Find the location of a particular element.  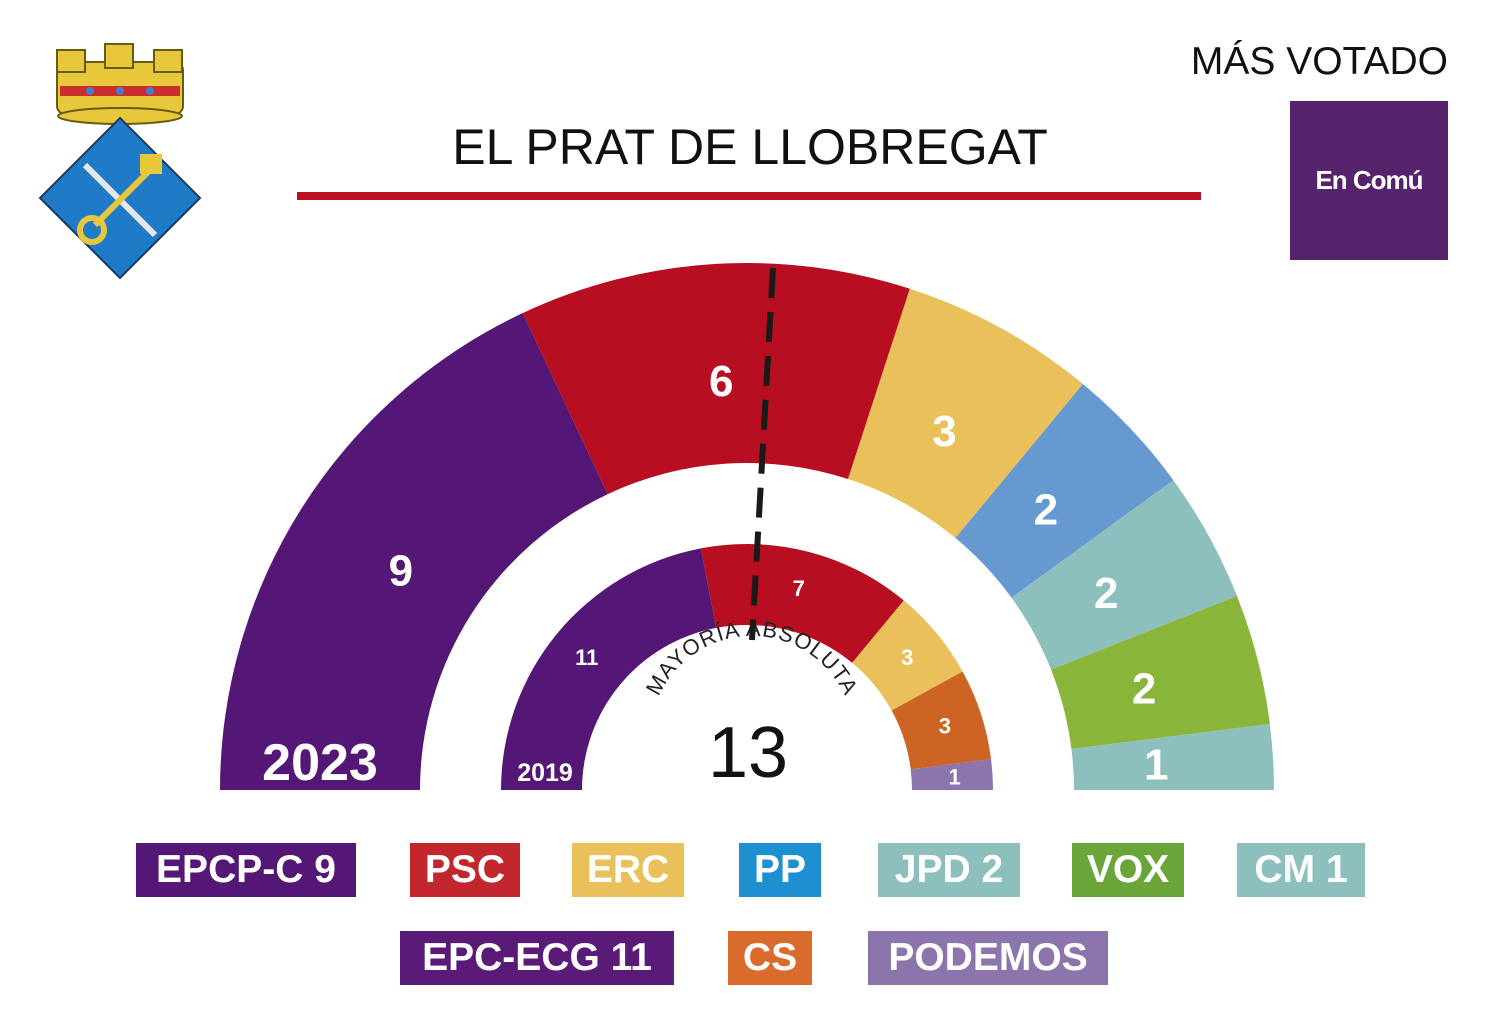

legend-2023-item: PSC is located at coordinates (465, 870).